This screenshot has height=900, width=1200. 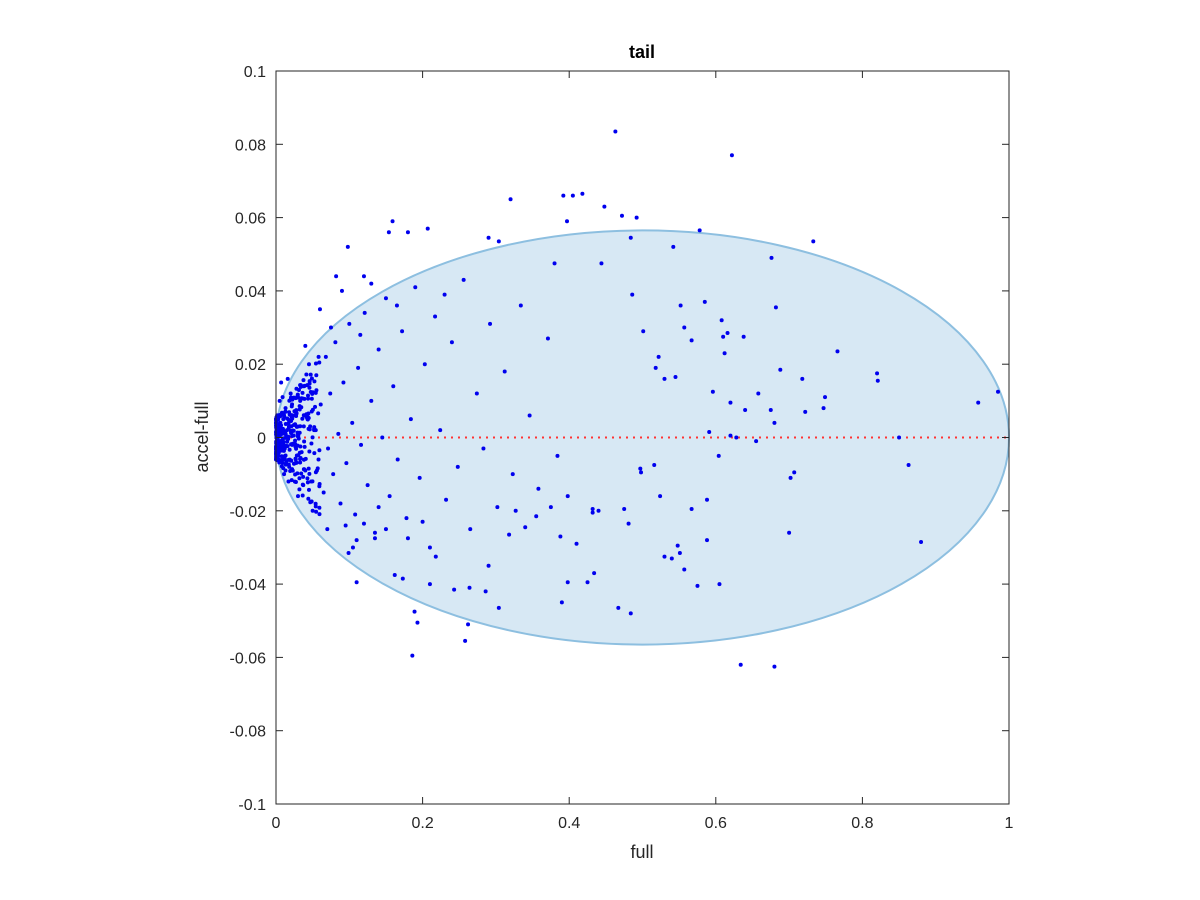 I want to click on x-tick-label: 1, so click(x=1009, y=823).